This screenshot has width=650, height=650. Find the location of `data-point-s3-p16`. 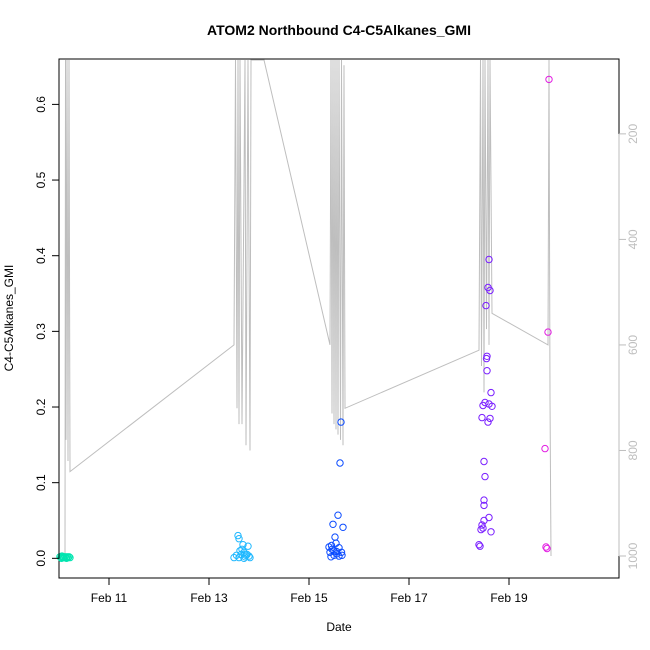

data-point-s3-p16 is located at coordinates (490, 290).